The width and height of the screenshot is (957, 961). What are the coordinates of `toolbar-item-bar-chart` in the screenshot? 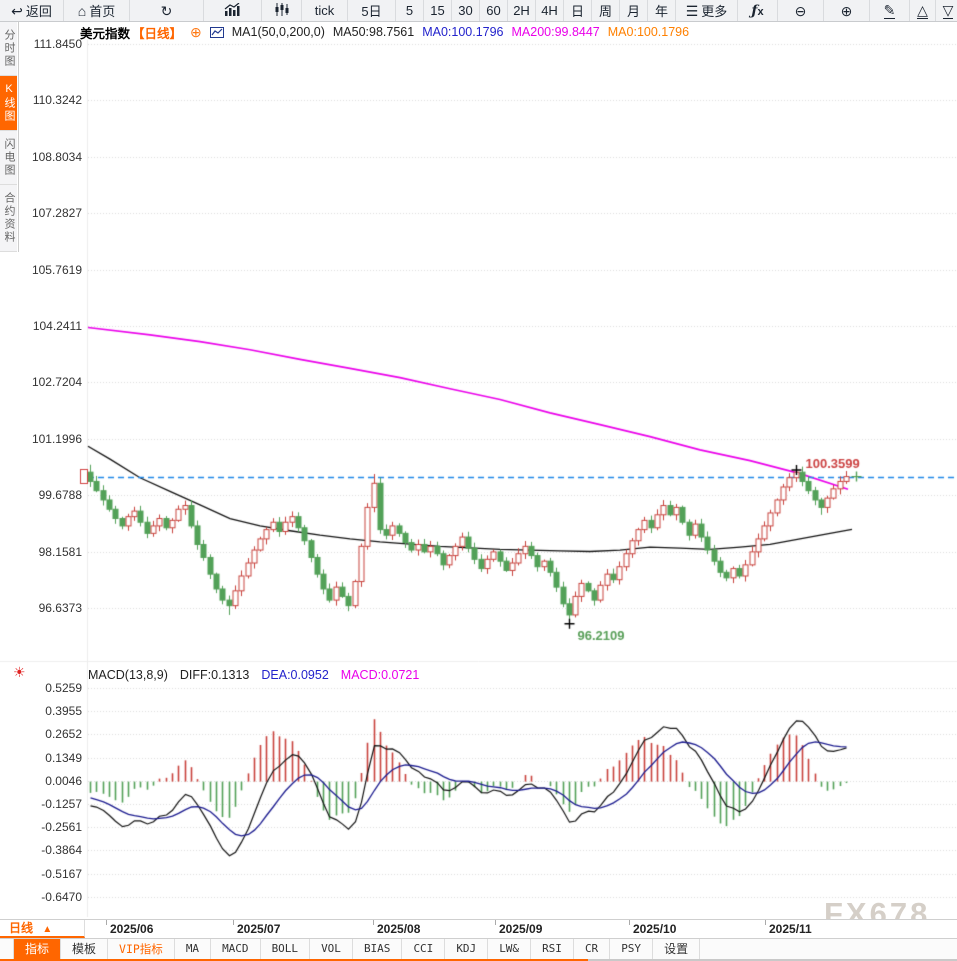 It's located at (233, 10).